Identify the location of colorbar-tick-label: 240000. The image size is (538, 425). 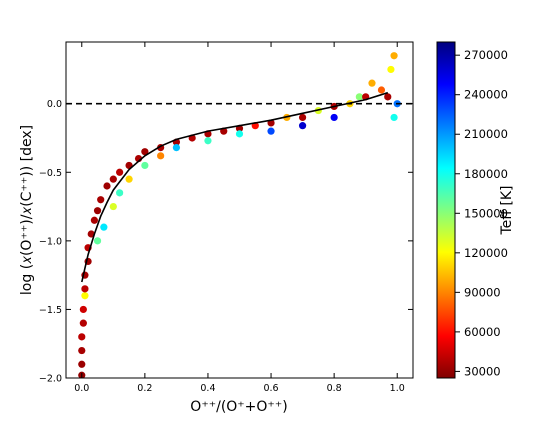
(486, 95).